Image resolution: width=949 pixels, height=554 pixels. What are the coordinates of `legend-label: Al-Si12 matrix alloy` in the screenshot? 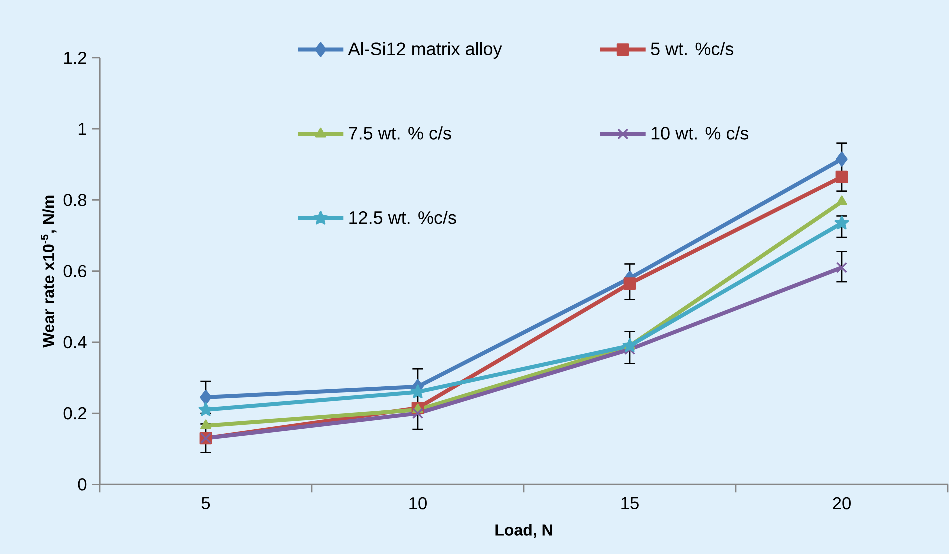 It's located at (425, 51).